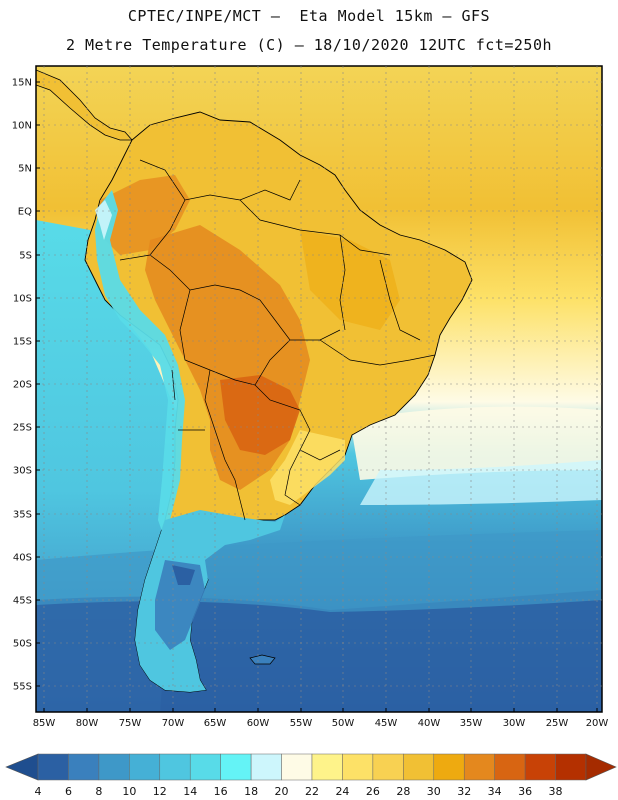  What do you see at coordinates (190, 791) in the screenshot?
I see `colorbar-label: 14` at bounding box center [190, 791].